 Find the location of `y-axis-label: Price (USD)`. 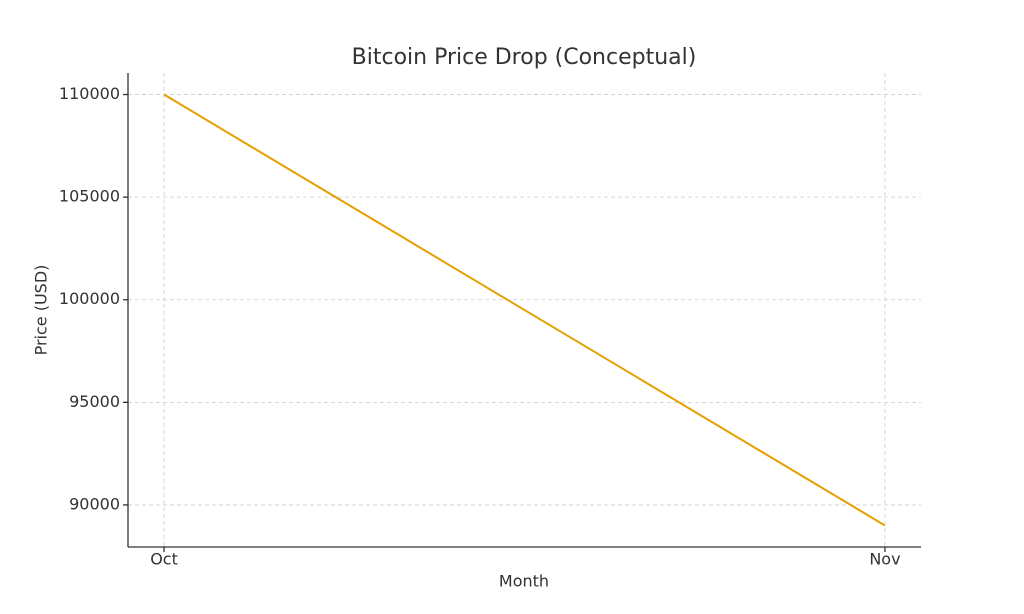

y-axis-label: Price (USD) is located at coordinates (41, 310).